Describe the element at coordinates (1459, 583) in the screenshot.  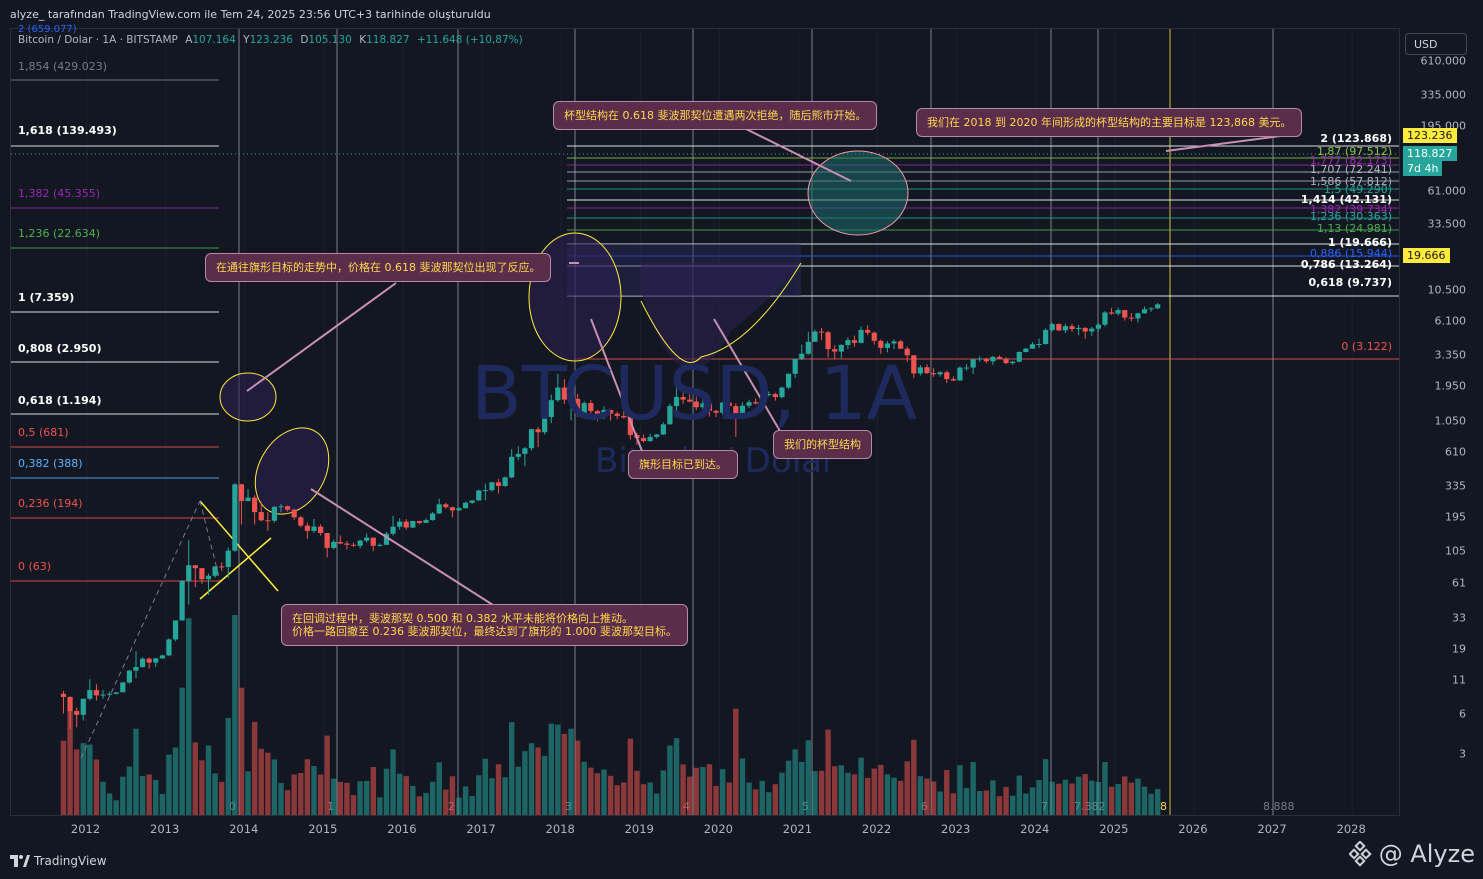
I see `price-axis-tick: 61` at that location.